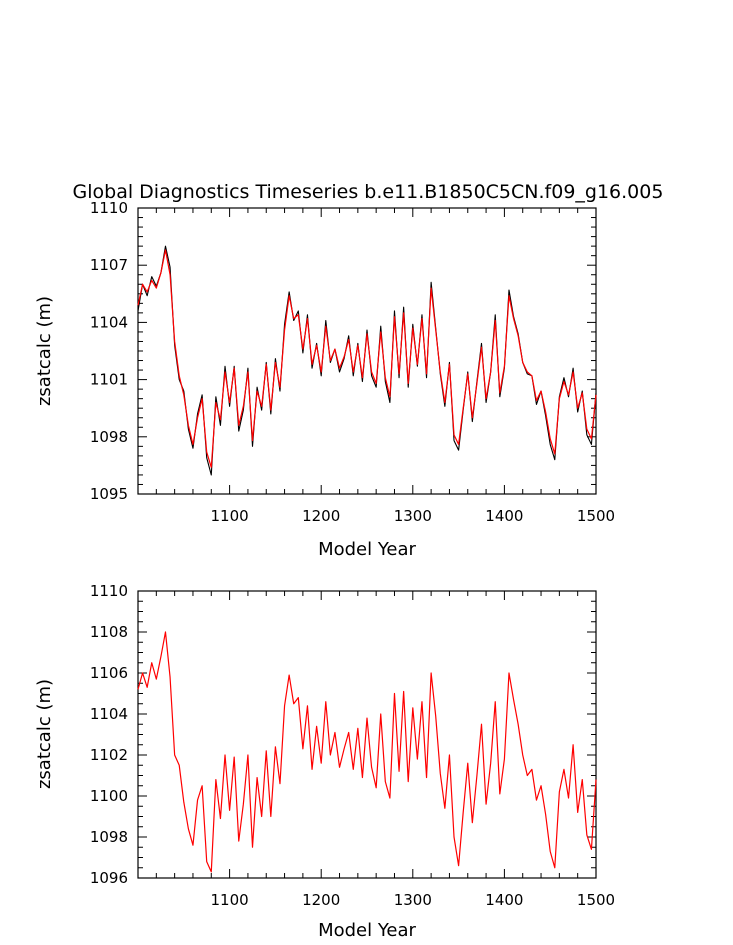  What do you see at coordinates (109, 796) in the screenshot?
I see `y-tick-label: 1100` at bounding box center [109, 796].